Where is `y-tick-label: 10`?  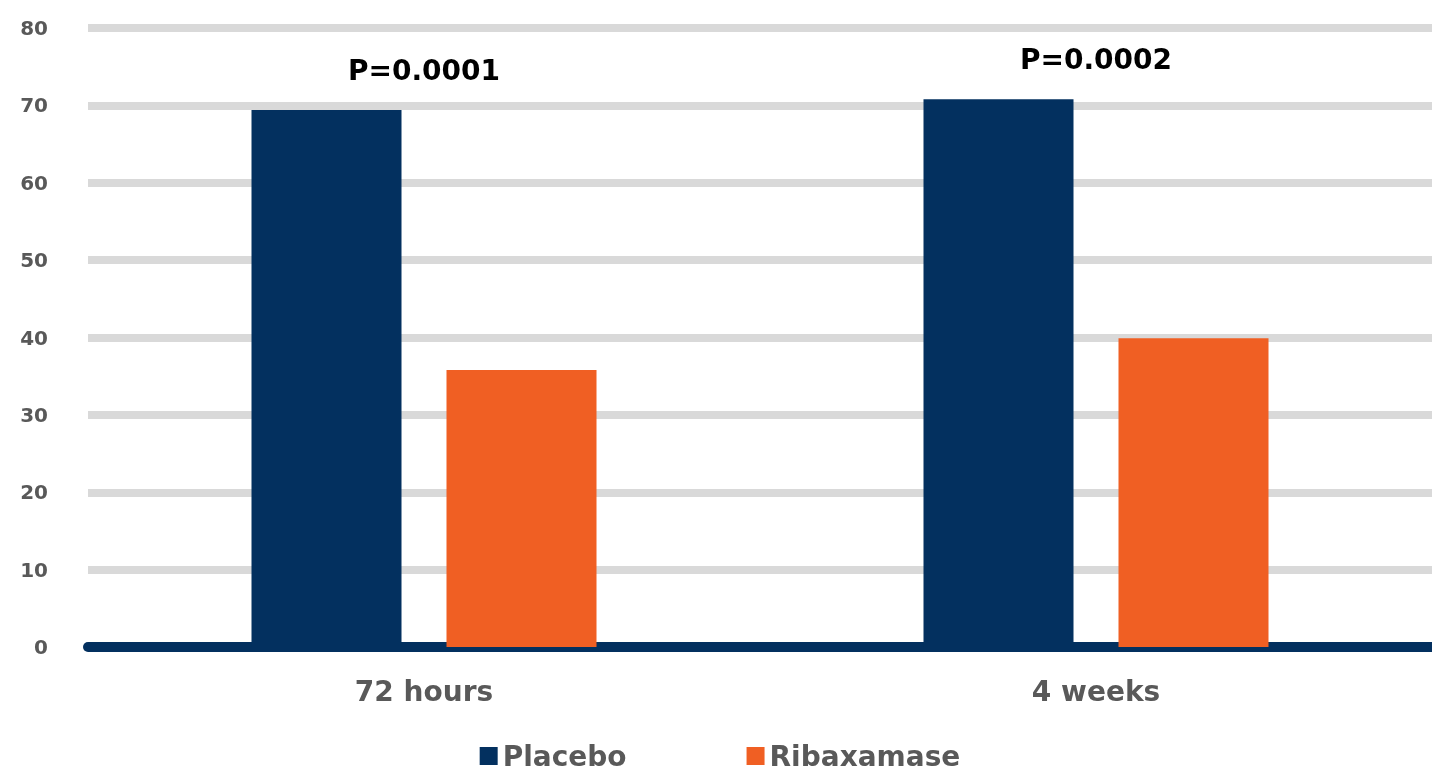
y-tick-label: 10 is located at coordinates (34, 569).